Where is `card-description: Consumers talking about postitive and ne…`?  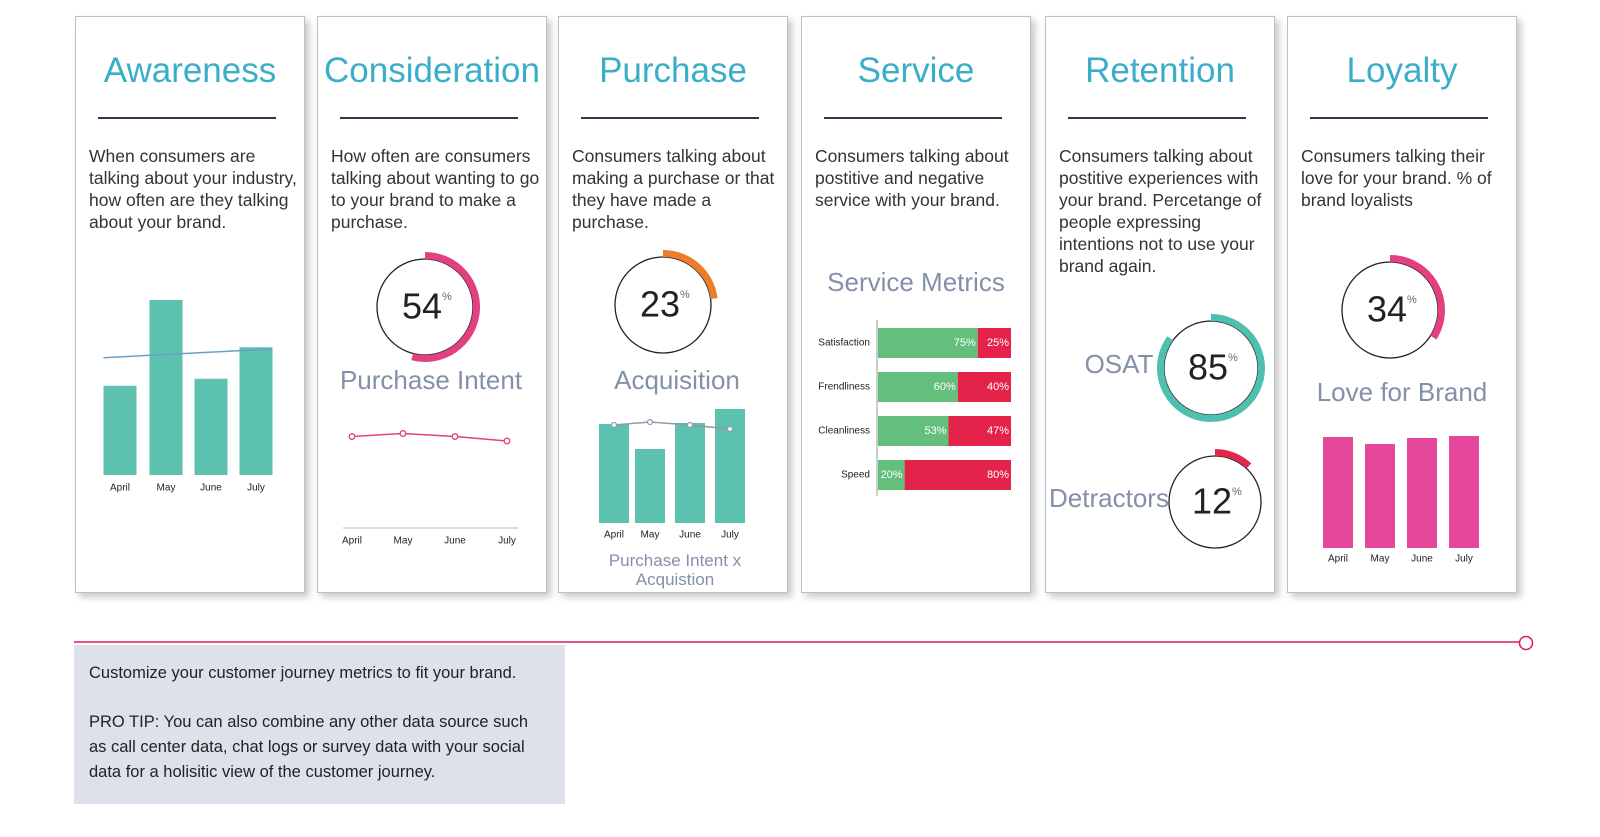
card-description: Consumers talking about postitive and ne… is located at coordinates (912, 178).